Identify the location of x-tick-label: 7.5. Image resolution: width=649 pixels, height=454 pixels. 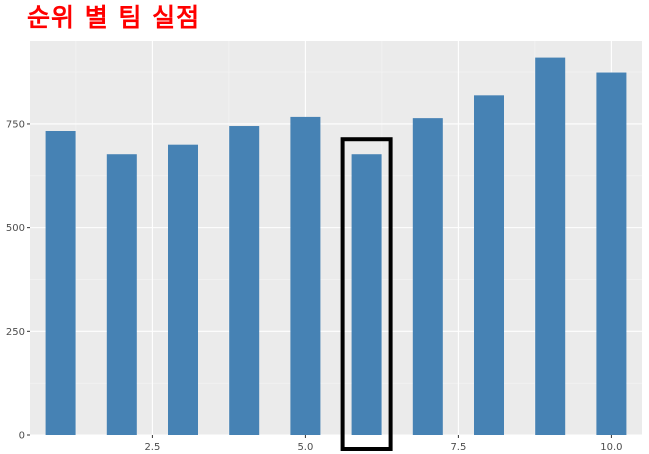
(458, 447).